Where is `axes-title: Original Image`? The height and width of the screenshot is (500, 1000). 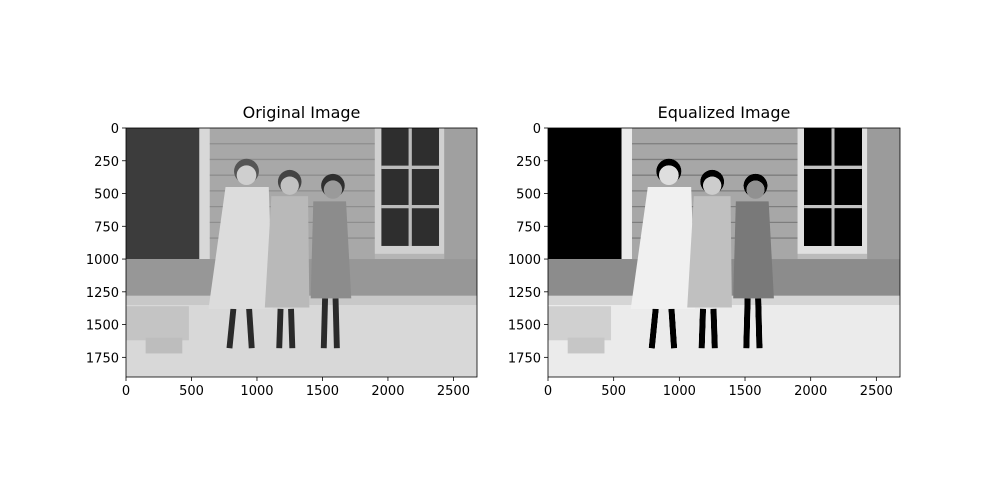 axes-title: Original Image is located at coordinates (302, 112).